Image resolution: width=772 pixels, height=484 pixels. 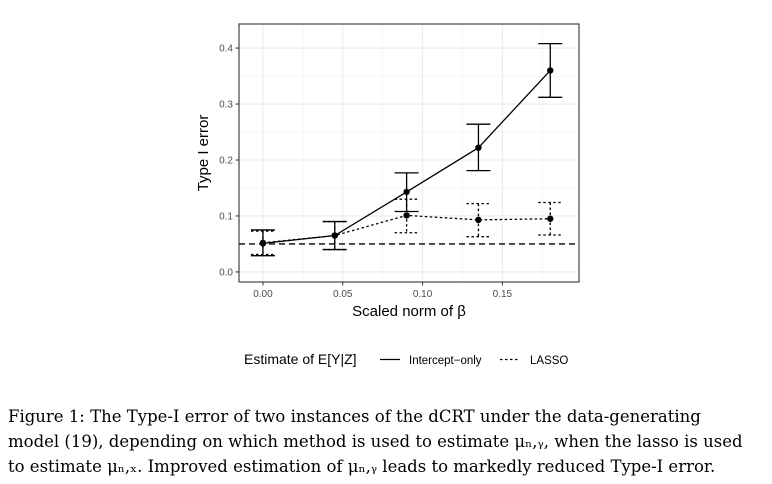 I want to click on legend: Estimate of E[Y|Z] Intercept−only LASSO, so click(x=406, y=359).